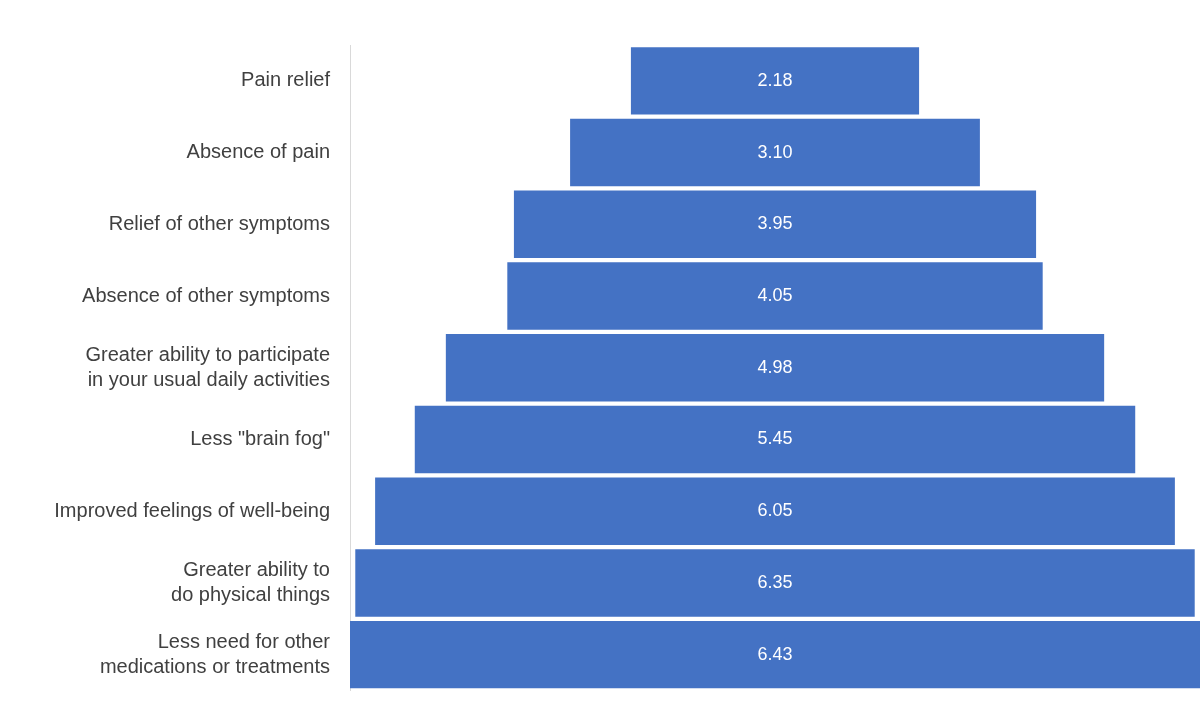 The image size is (1202, 723). I want to click on category-label: Improved feelings of well-being, so click(192, 509).